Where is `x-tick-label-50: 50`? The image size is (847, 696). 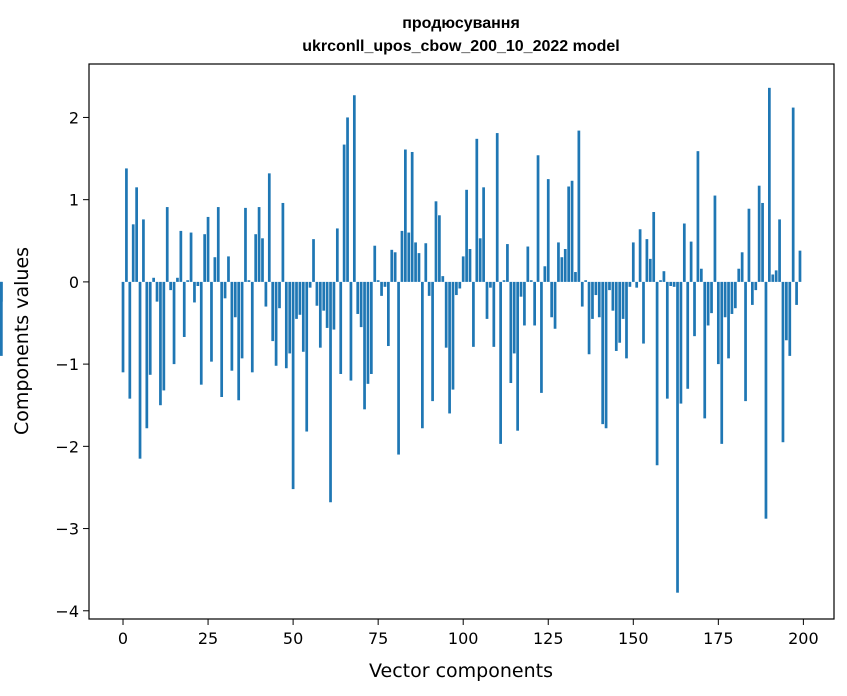 x-tick-label-50: 50 is located at coordinates (293, 638).